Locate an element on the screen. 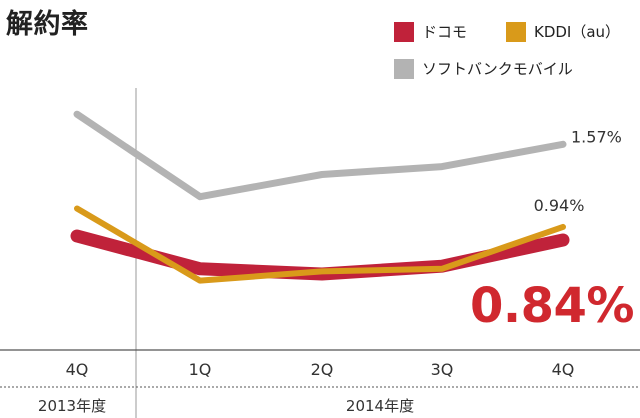 The height and width of the screenshot is (418, 640). chart-title: 解約率 is located at coordinates (47, 24).